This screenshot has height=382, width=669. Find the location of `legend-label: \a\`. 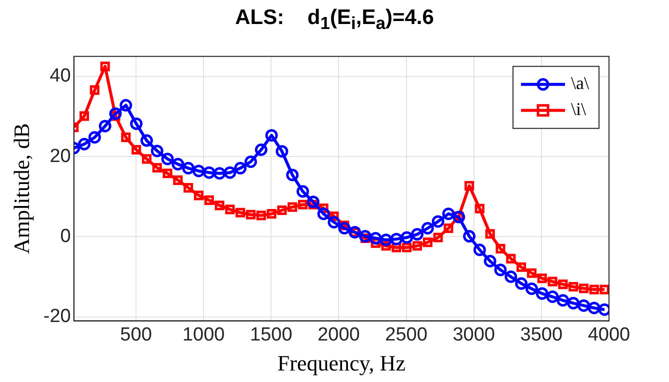

legend-label: \a\ is located at coordinates (580, 83).